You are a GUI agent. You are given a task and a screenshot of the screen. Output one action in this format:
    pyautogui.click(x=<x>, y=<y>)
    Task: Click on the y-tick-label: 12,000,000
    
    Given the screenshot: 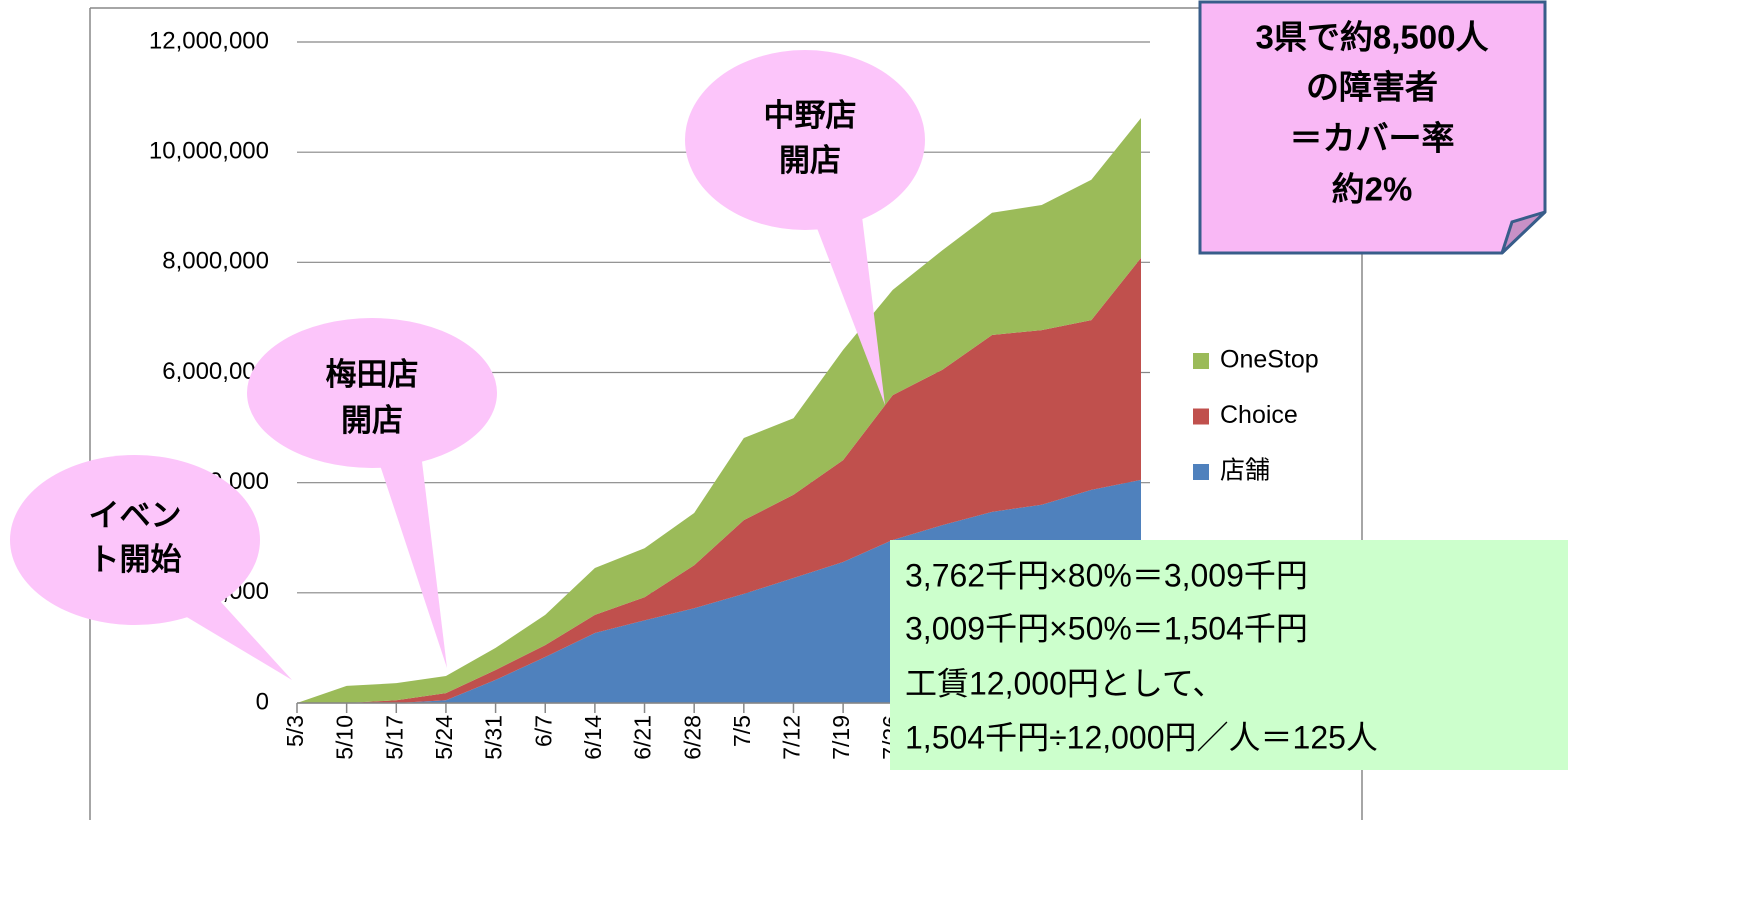 What is the action you would take?
    pyautogui.click(x=209, y=40)
    